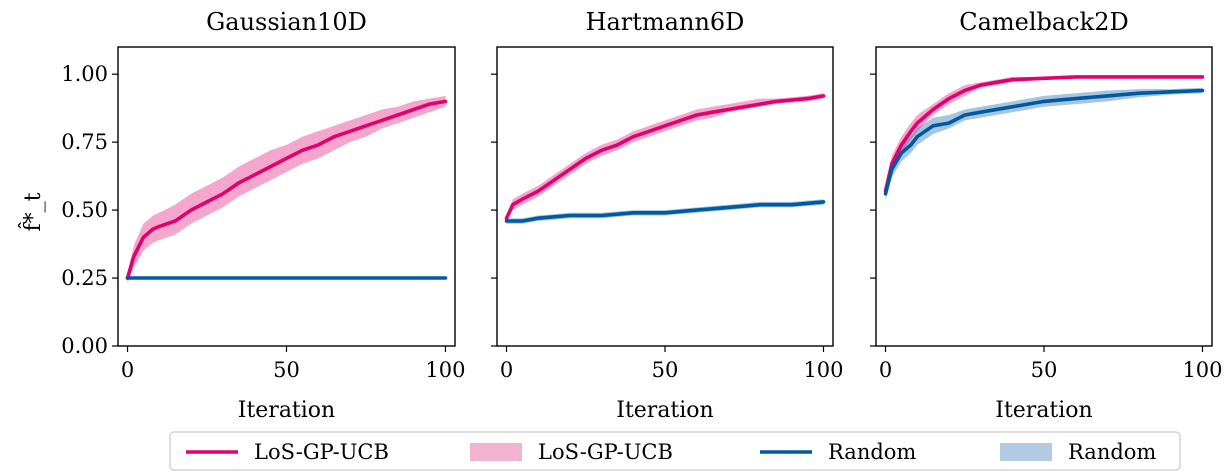  Describe the element at coordinates (84, 210) in the screenshot. I see `y-tick-label: 0.50` at that location.